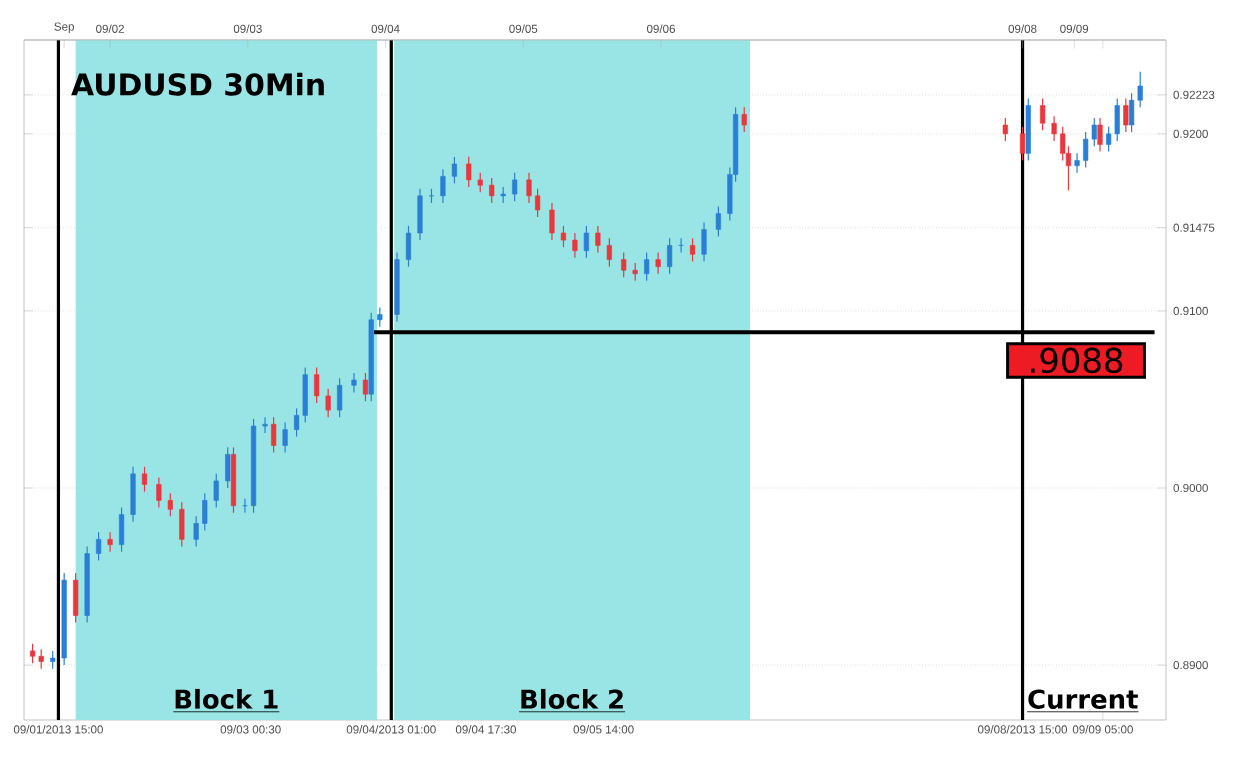 The image size is (1246, 762). I want to click on text: AUDUSD 30Min, so click(197, 84).